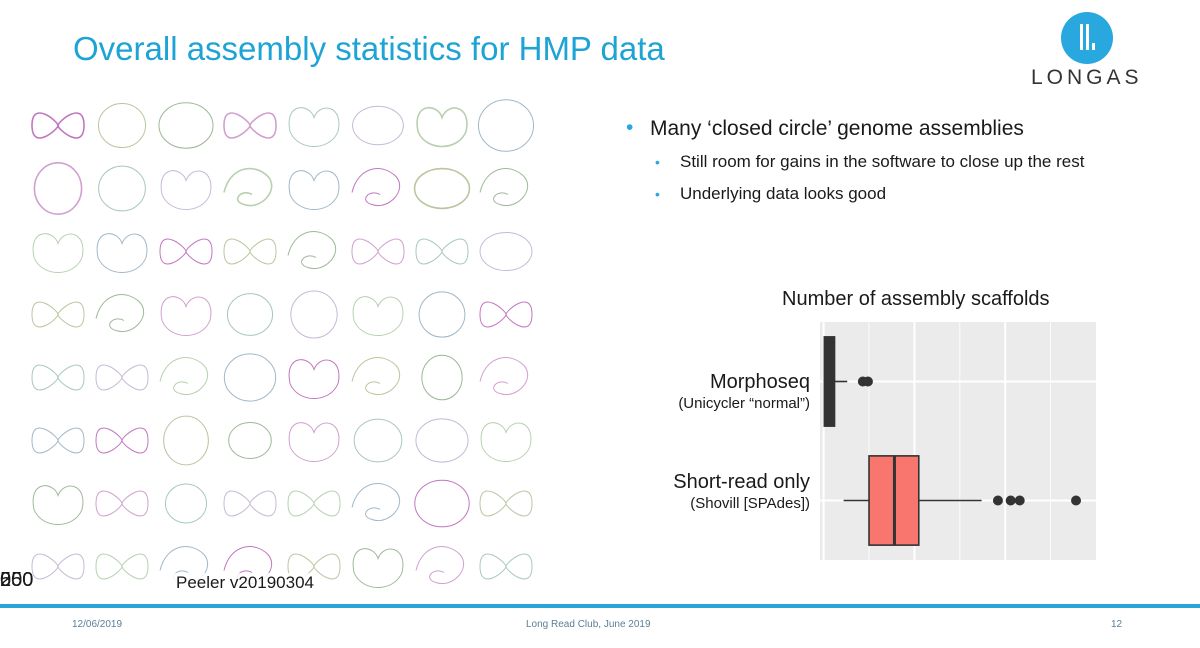 The width and height of the screenshot is (1200, 648). Describe the element at coordinates (369, 48) in the screenshot. I see `slide-title: Overall assembly statistics for HMP data` at that location.